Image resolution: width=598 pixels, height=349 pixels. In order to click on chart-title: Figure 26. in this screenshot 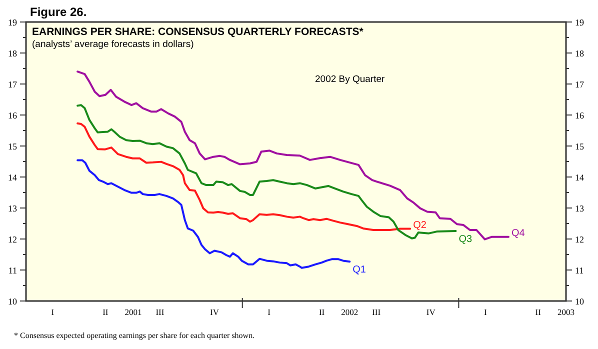, I will do `click(58, 12)`.